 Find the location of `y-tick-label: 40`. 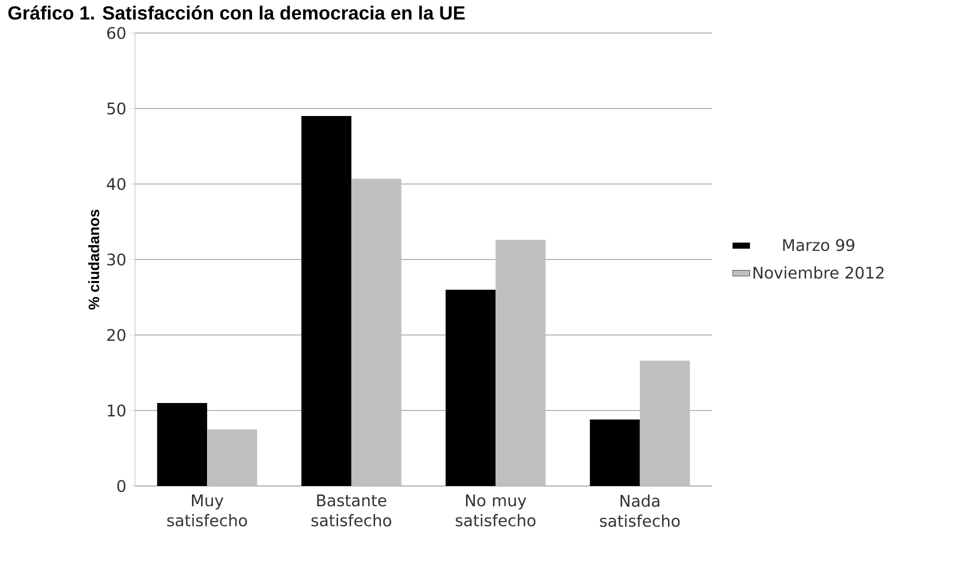

y-tick-label: 40 is located at coordinates (116, 184).